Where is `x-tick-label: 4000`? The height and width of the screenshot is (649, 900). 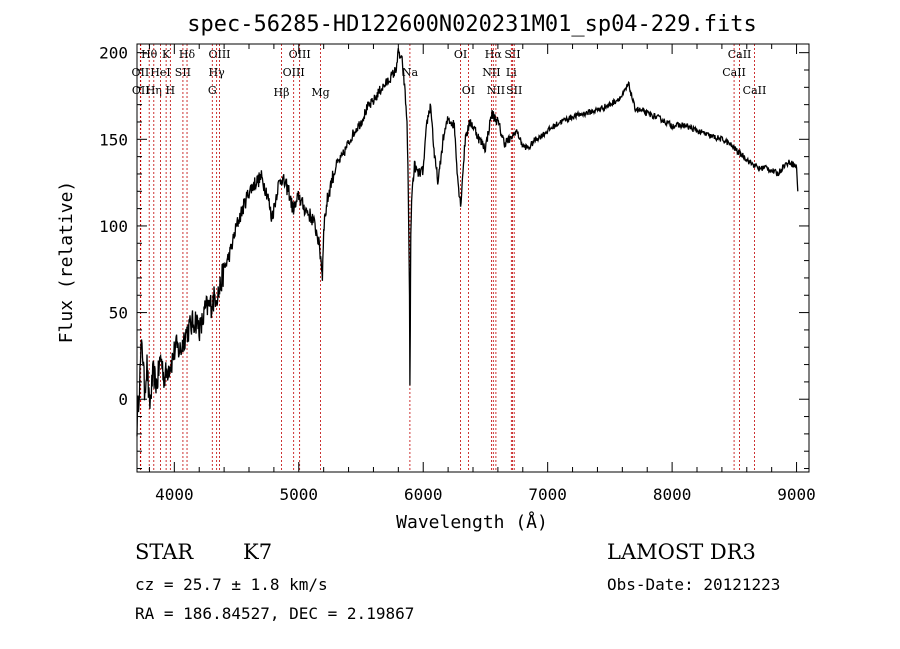 x-tick-label: 4000 is located at coordinates (174, 494).